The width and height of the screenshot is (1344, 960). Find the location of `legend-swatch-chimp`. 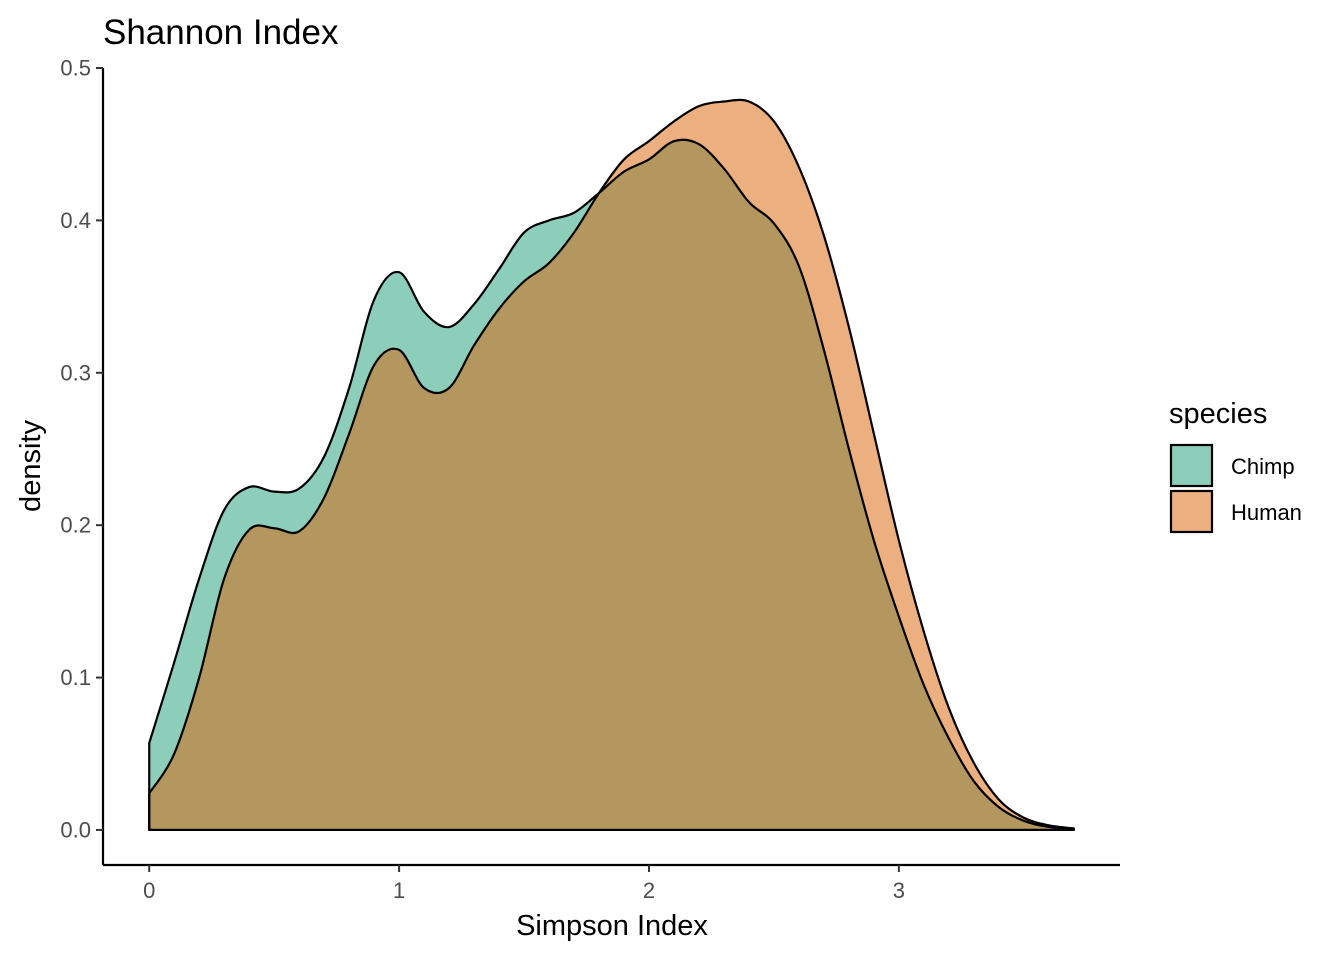

legend-swatch-chimp is located at coordinates (1191, 465).